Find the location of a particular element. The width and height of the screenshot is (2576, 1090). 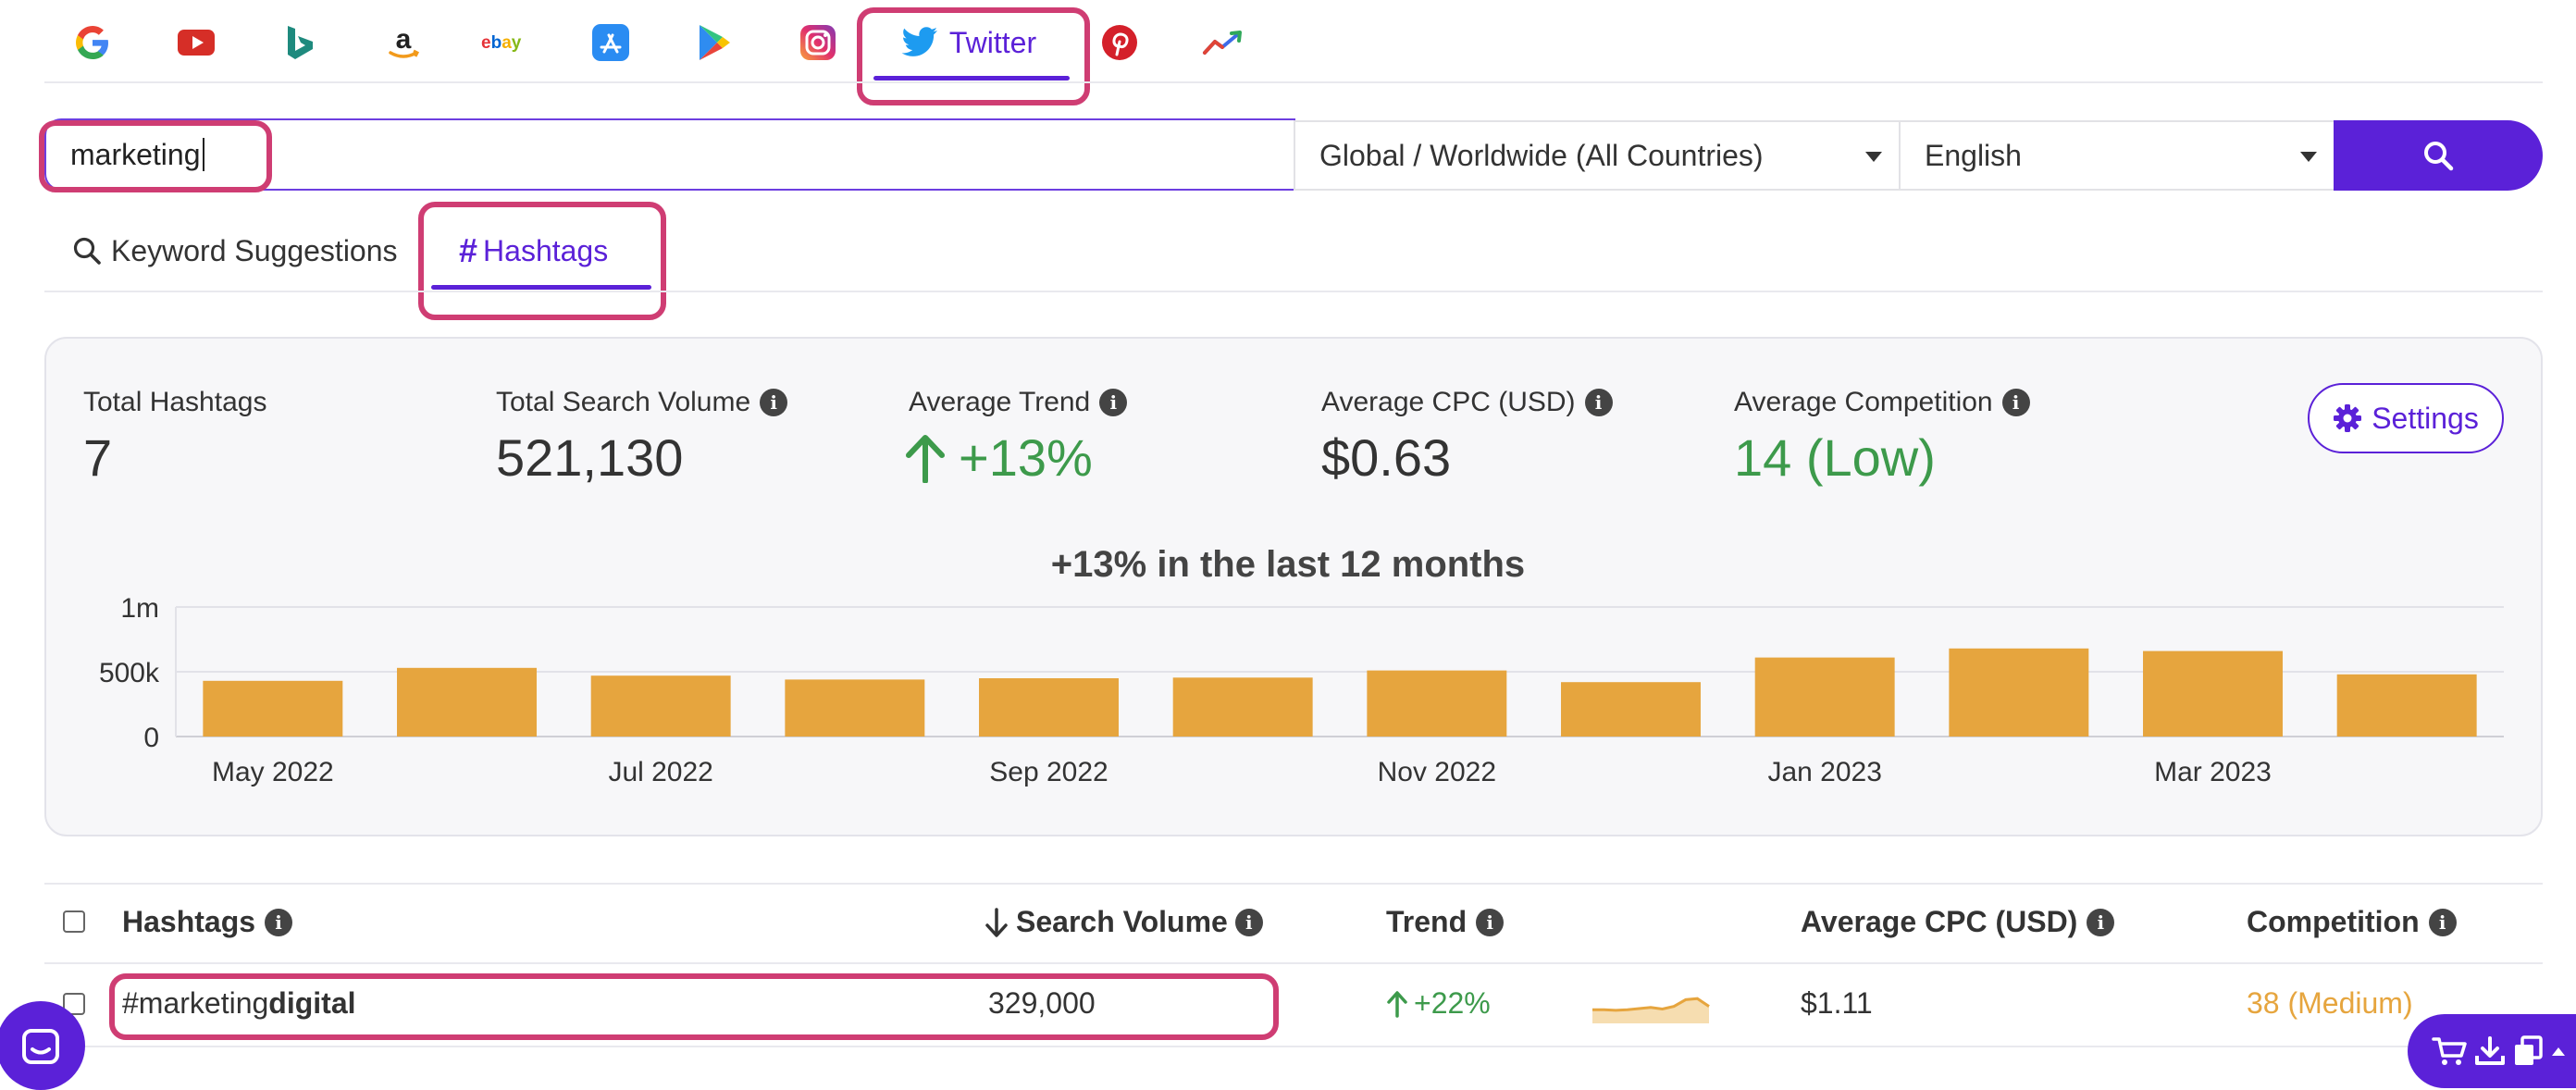

average-cpc-value: $0.63 is located at coordinates (1386, 457).